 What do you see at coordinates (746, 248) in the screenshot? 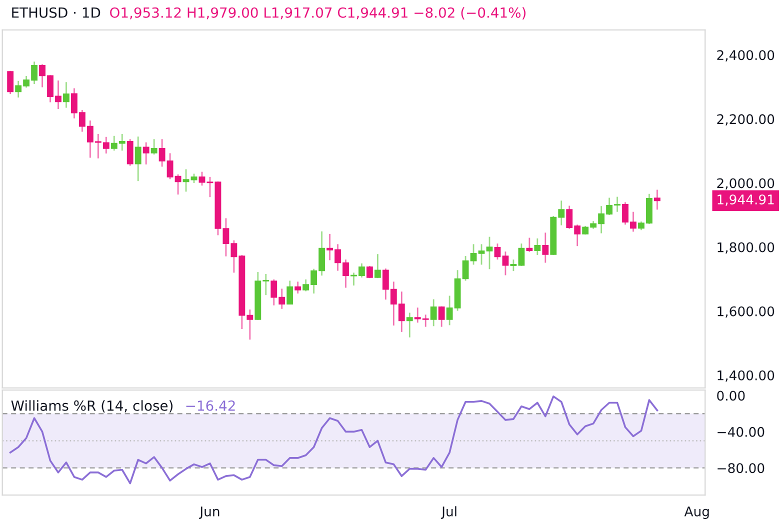
I see `y-tick-label: 1,800.00` at bounding box center [746, 248].